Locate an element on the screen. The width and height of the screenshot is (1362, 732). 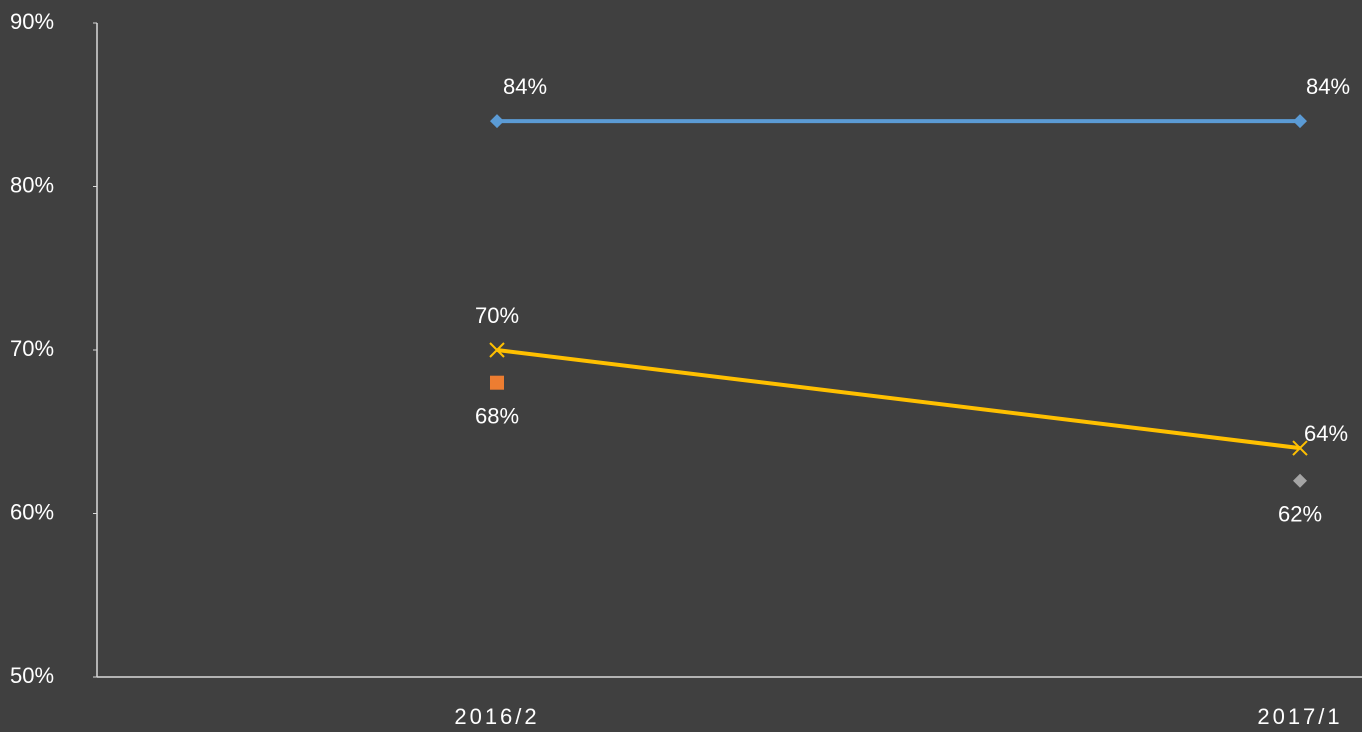
y-tick-label: 90% is located at coordinates (32, 21).